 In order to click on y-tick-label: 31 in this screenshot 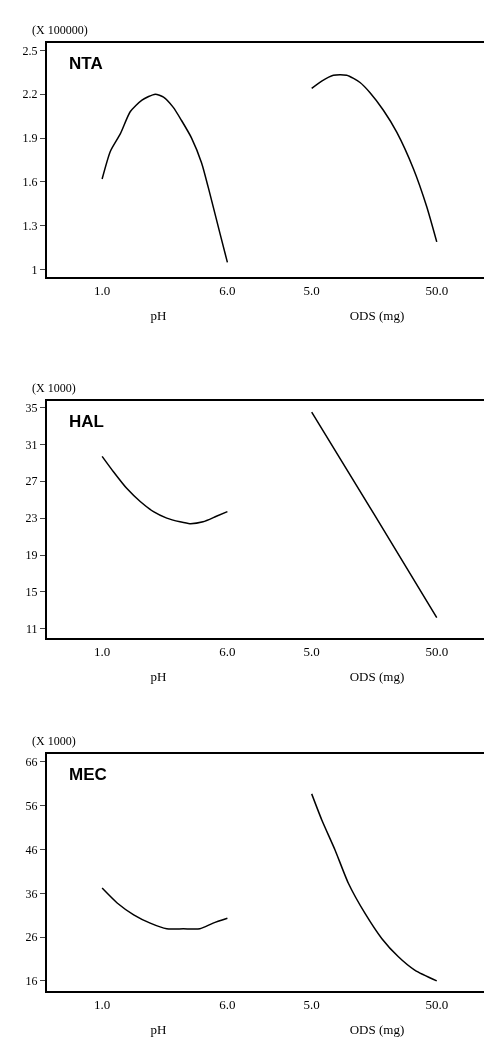, I will do `click(31, 444)`.